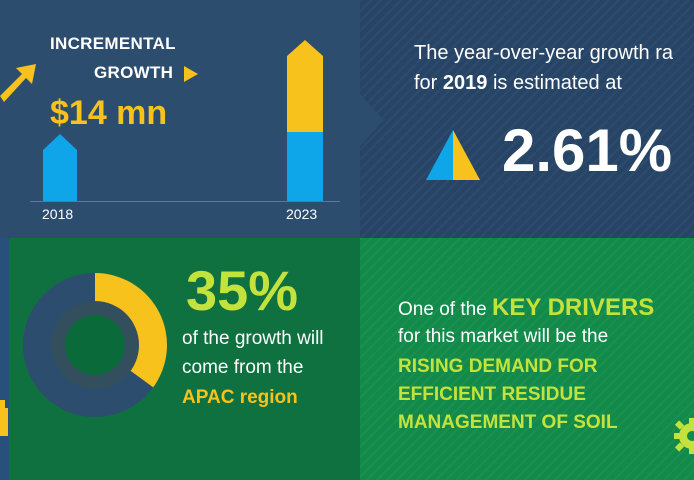 Image resolution: width=694 pixels, height=480 pixels. What do you see at coordinates (573, 307) in the screenshot?
I see `drivers-highlight: KEY DRIVERS` at bounding box center [573, 307].